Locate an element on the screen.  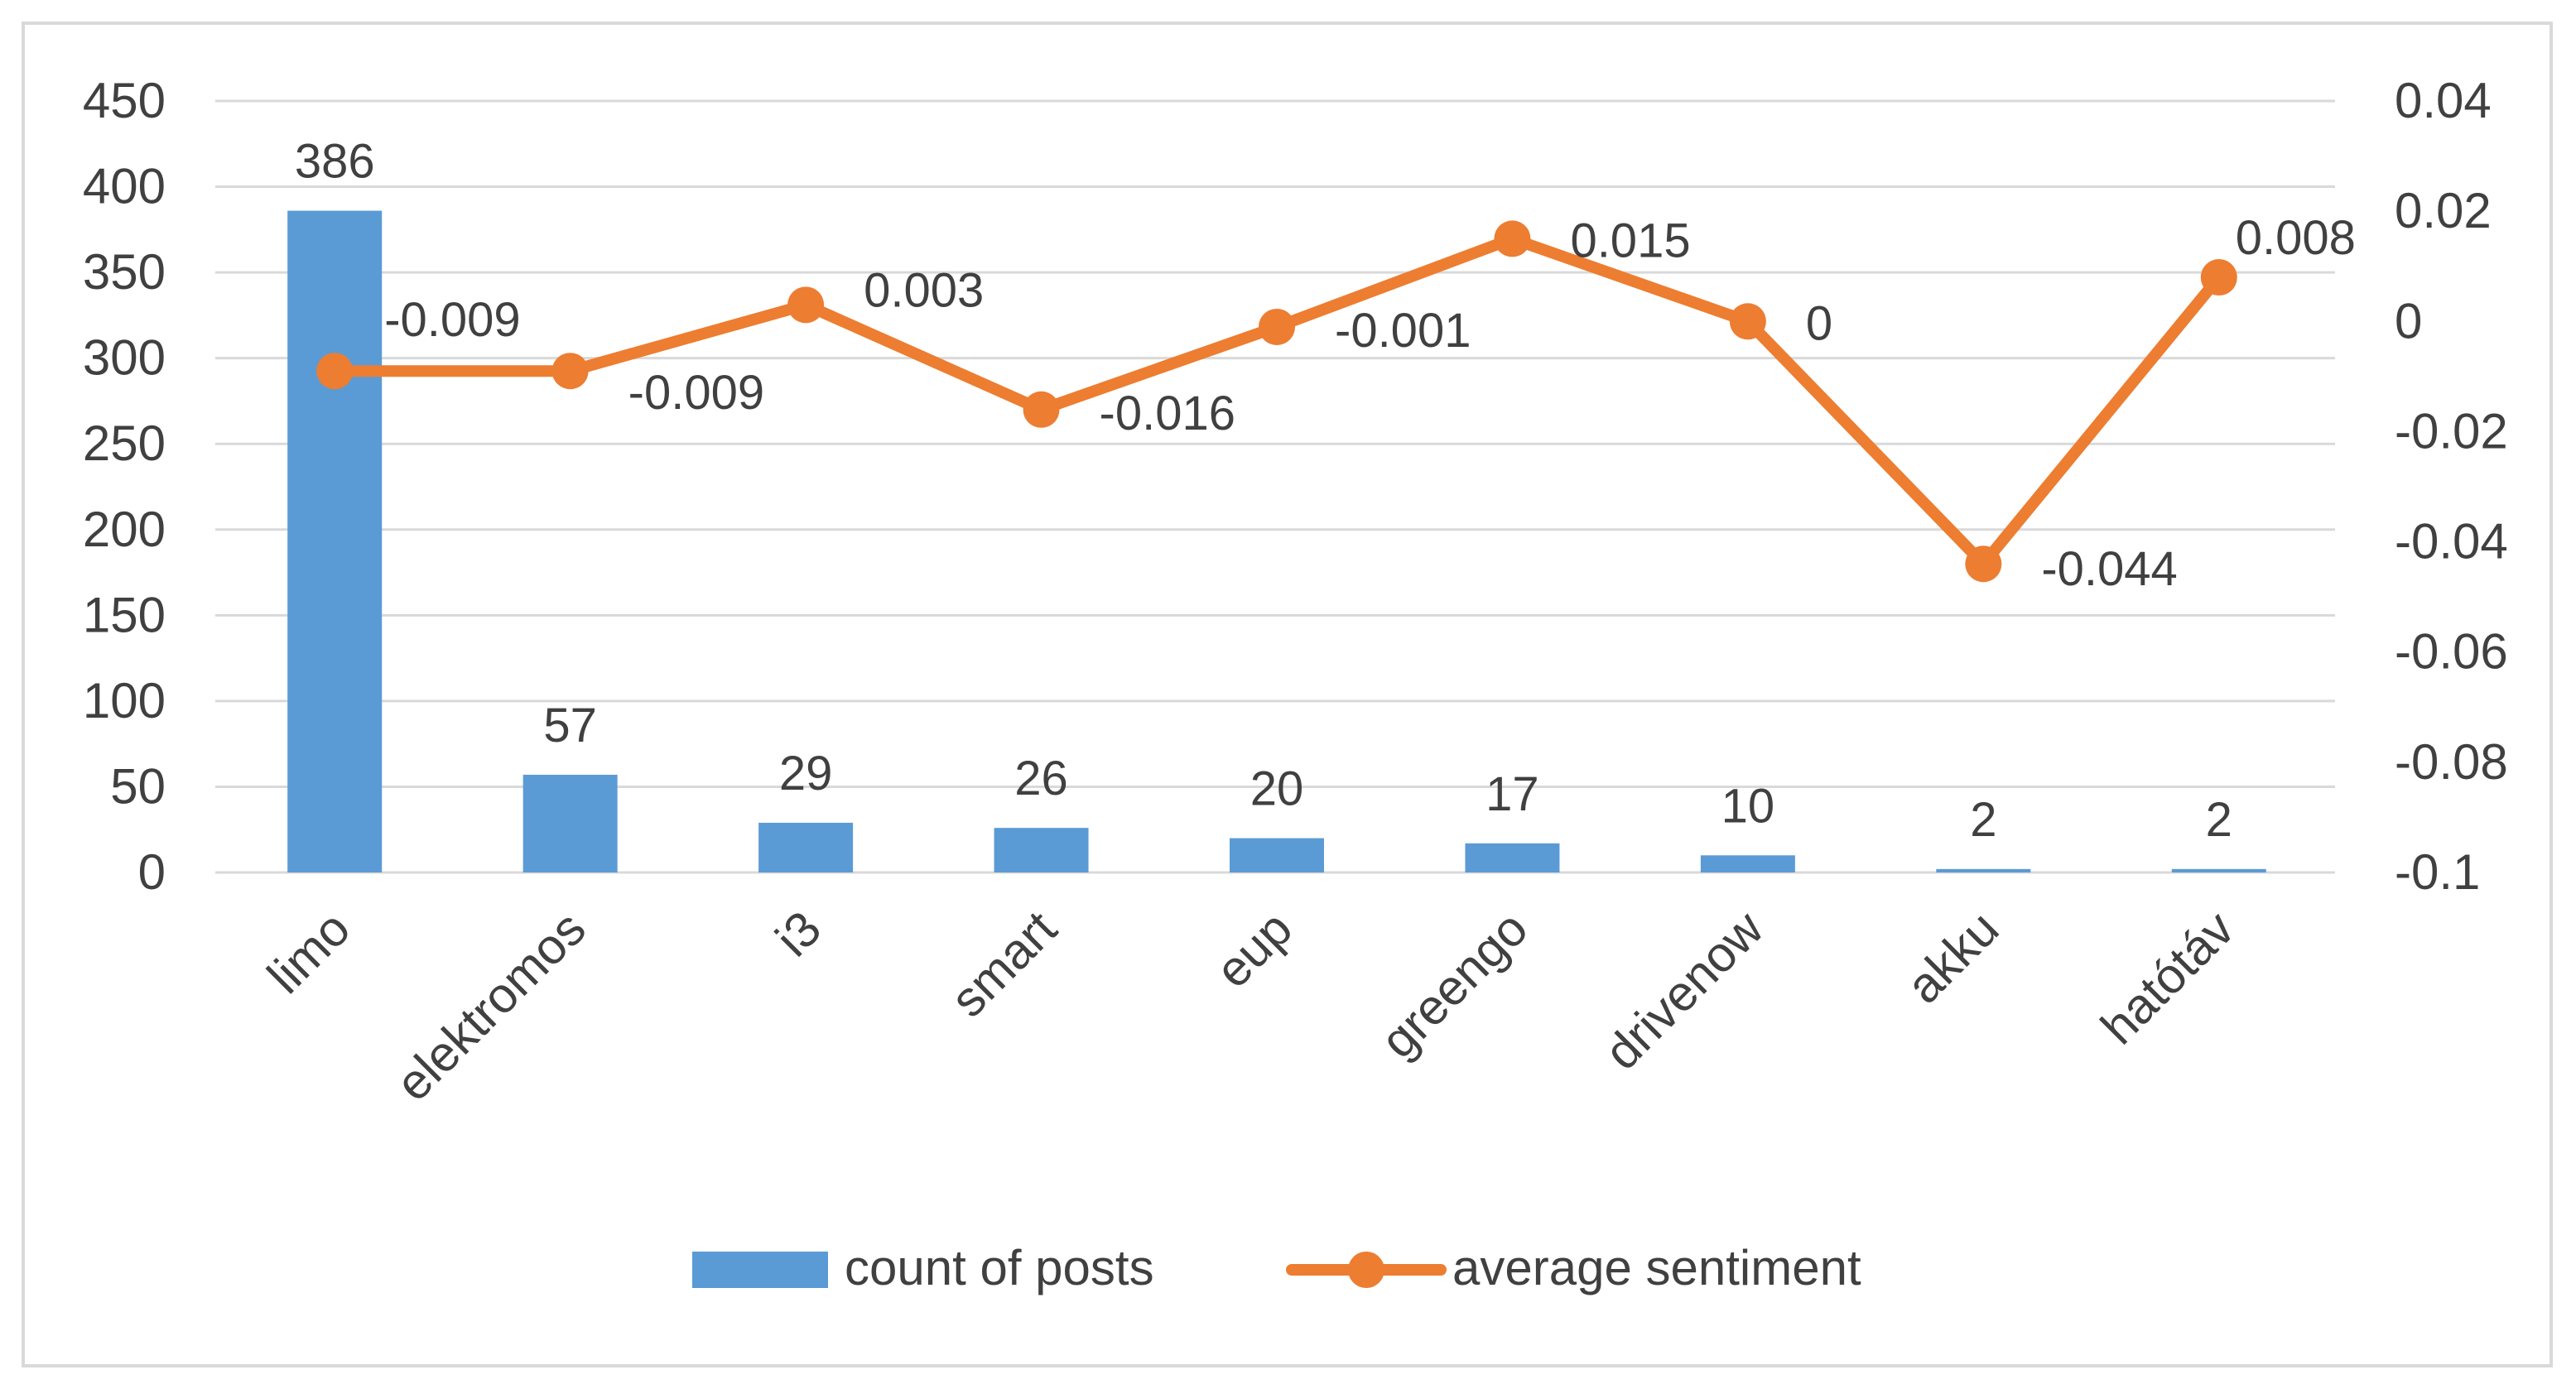
right-tick-label: -0.02 is located at coordinates (2451, 431).